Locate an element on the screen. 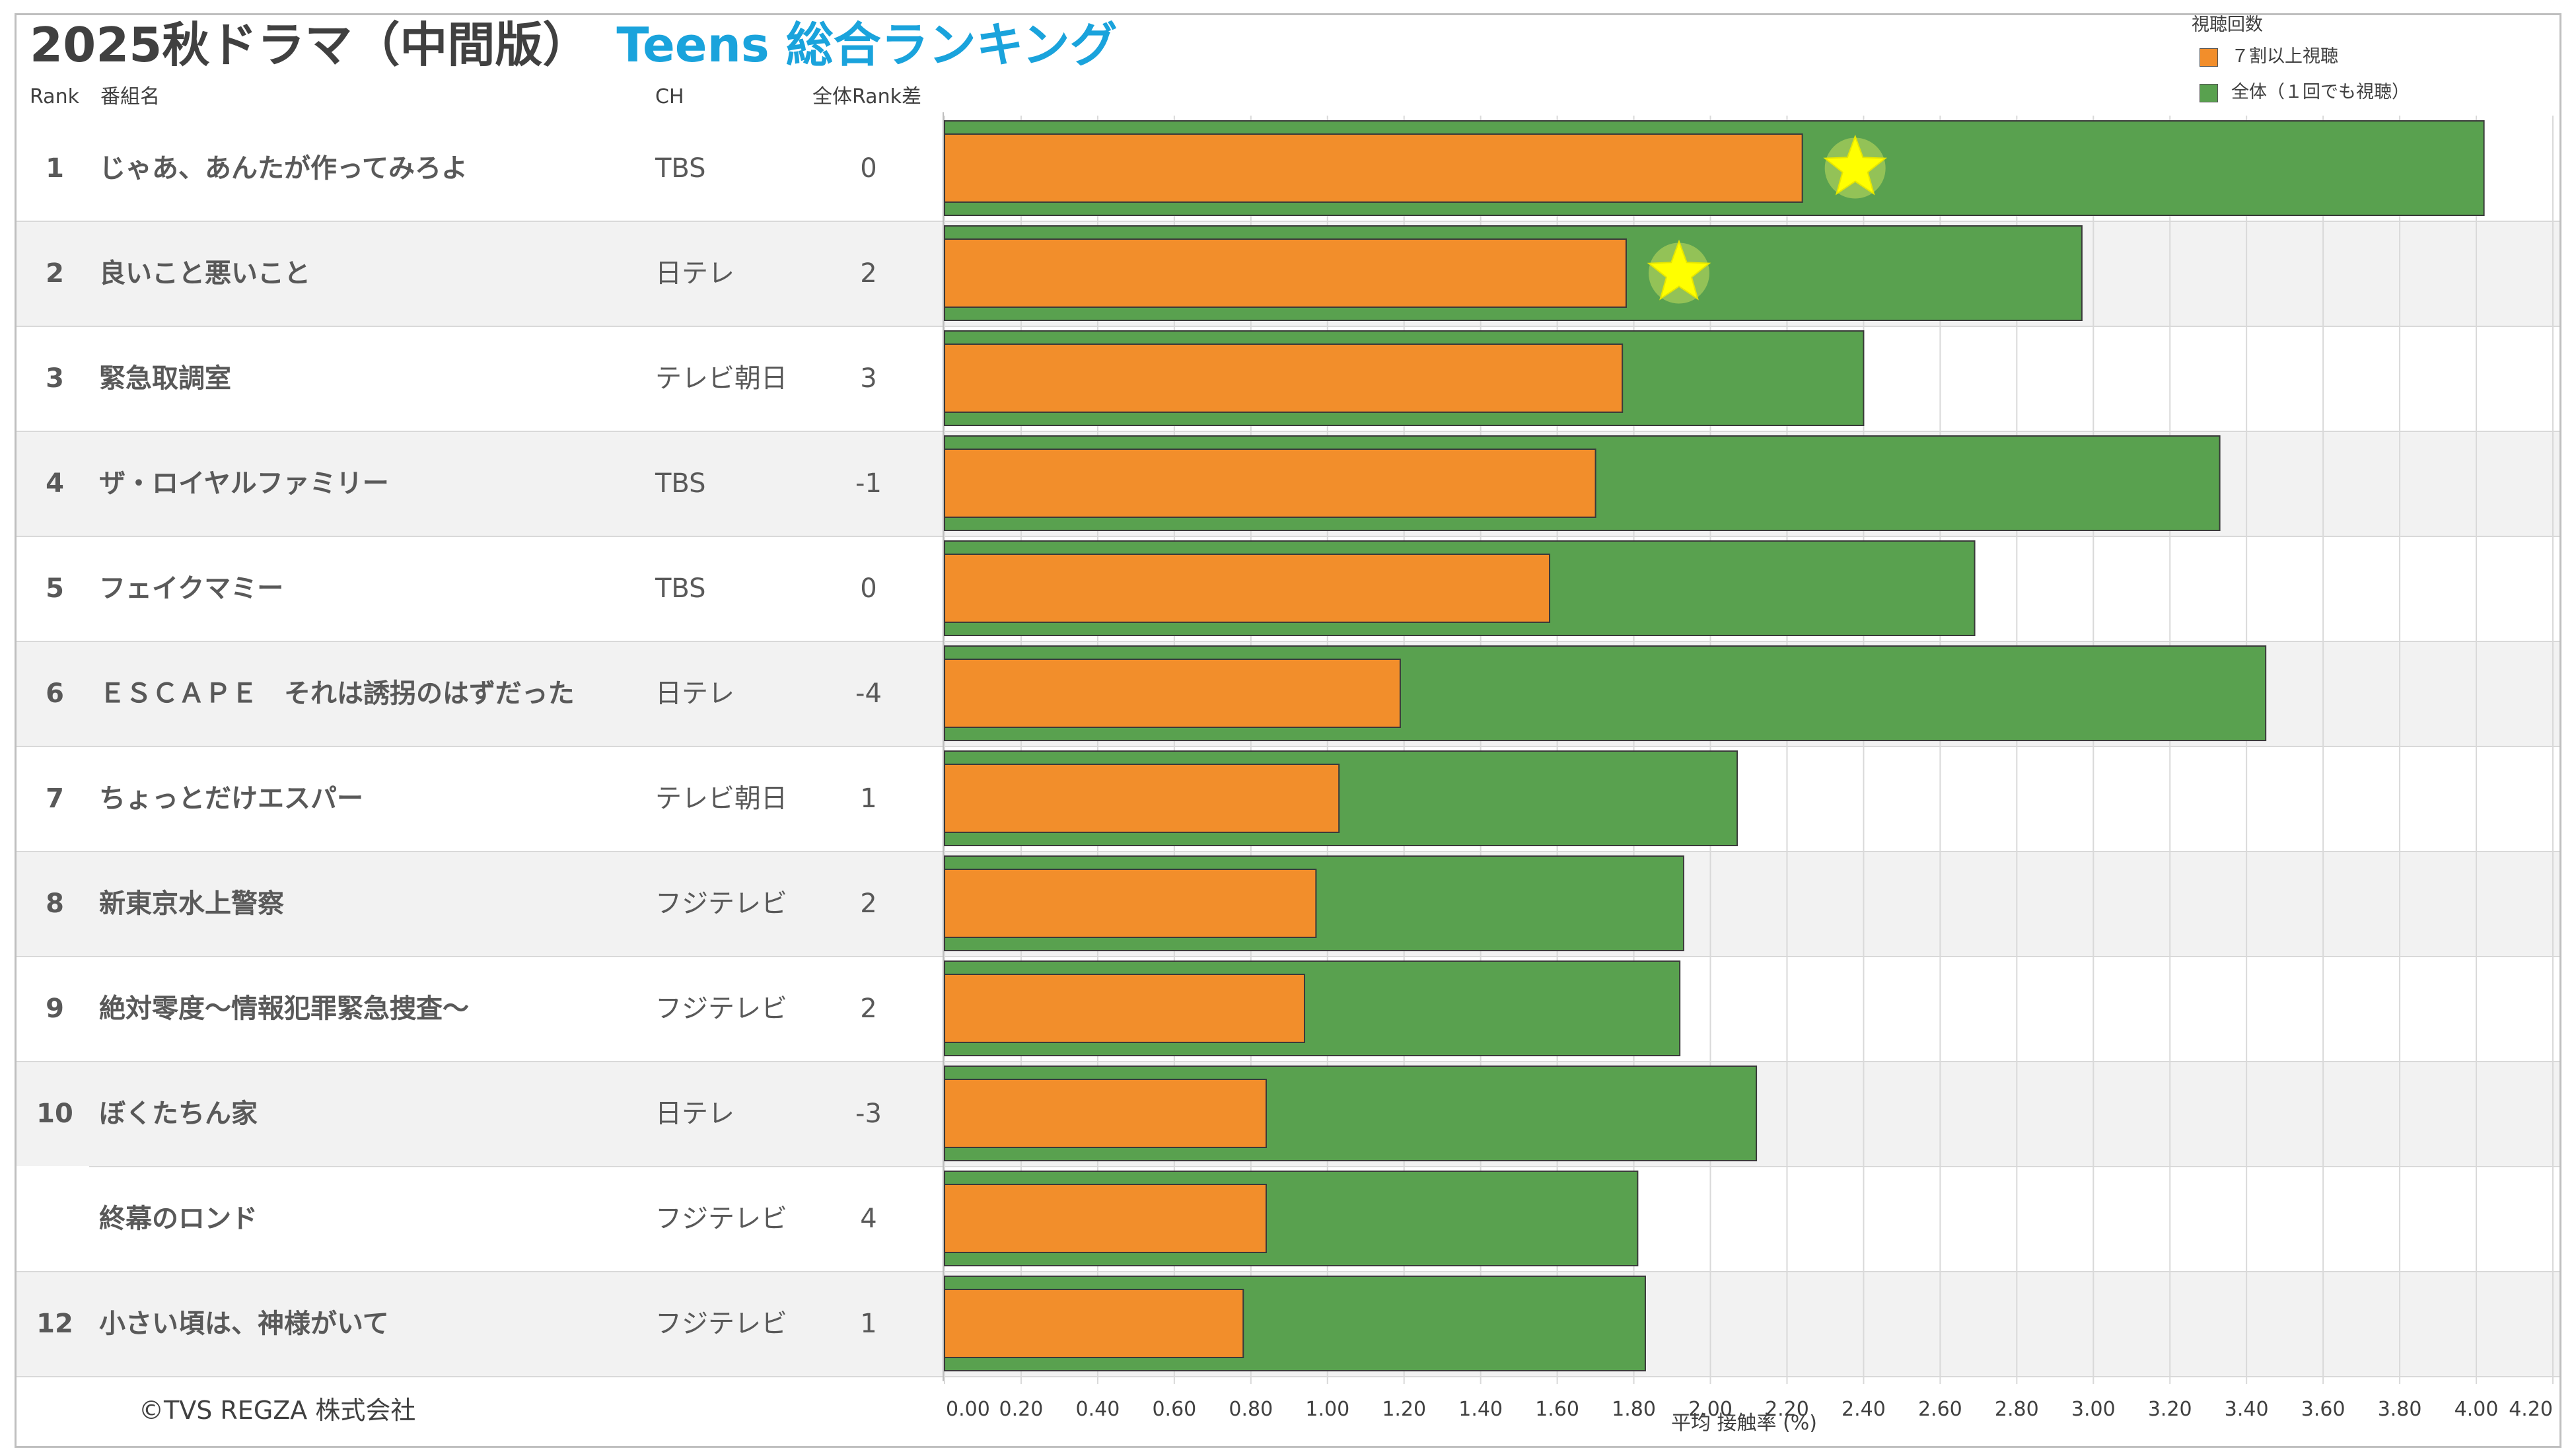 The image size is (2576, 1448). x-tick-label: 1.00 is located at coordinates (1327, 1409).